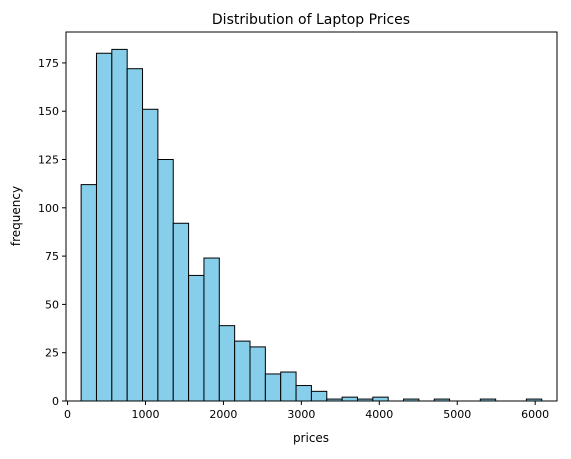 The image size is (571, 459). I want to click on x-tick-label: 4000, so click(379, 414).